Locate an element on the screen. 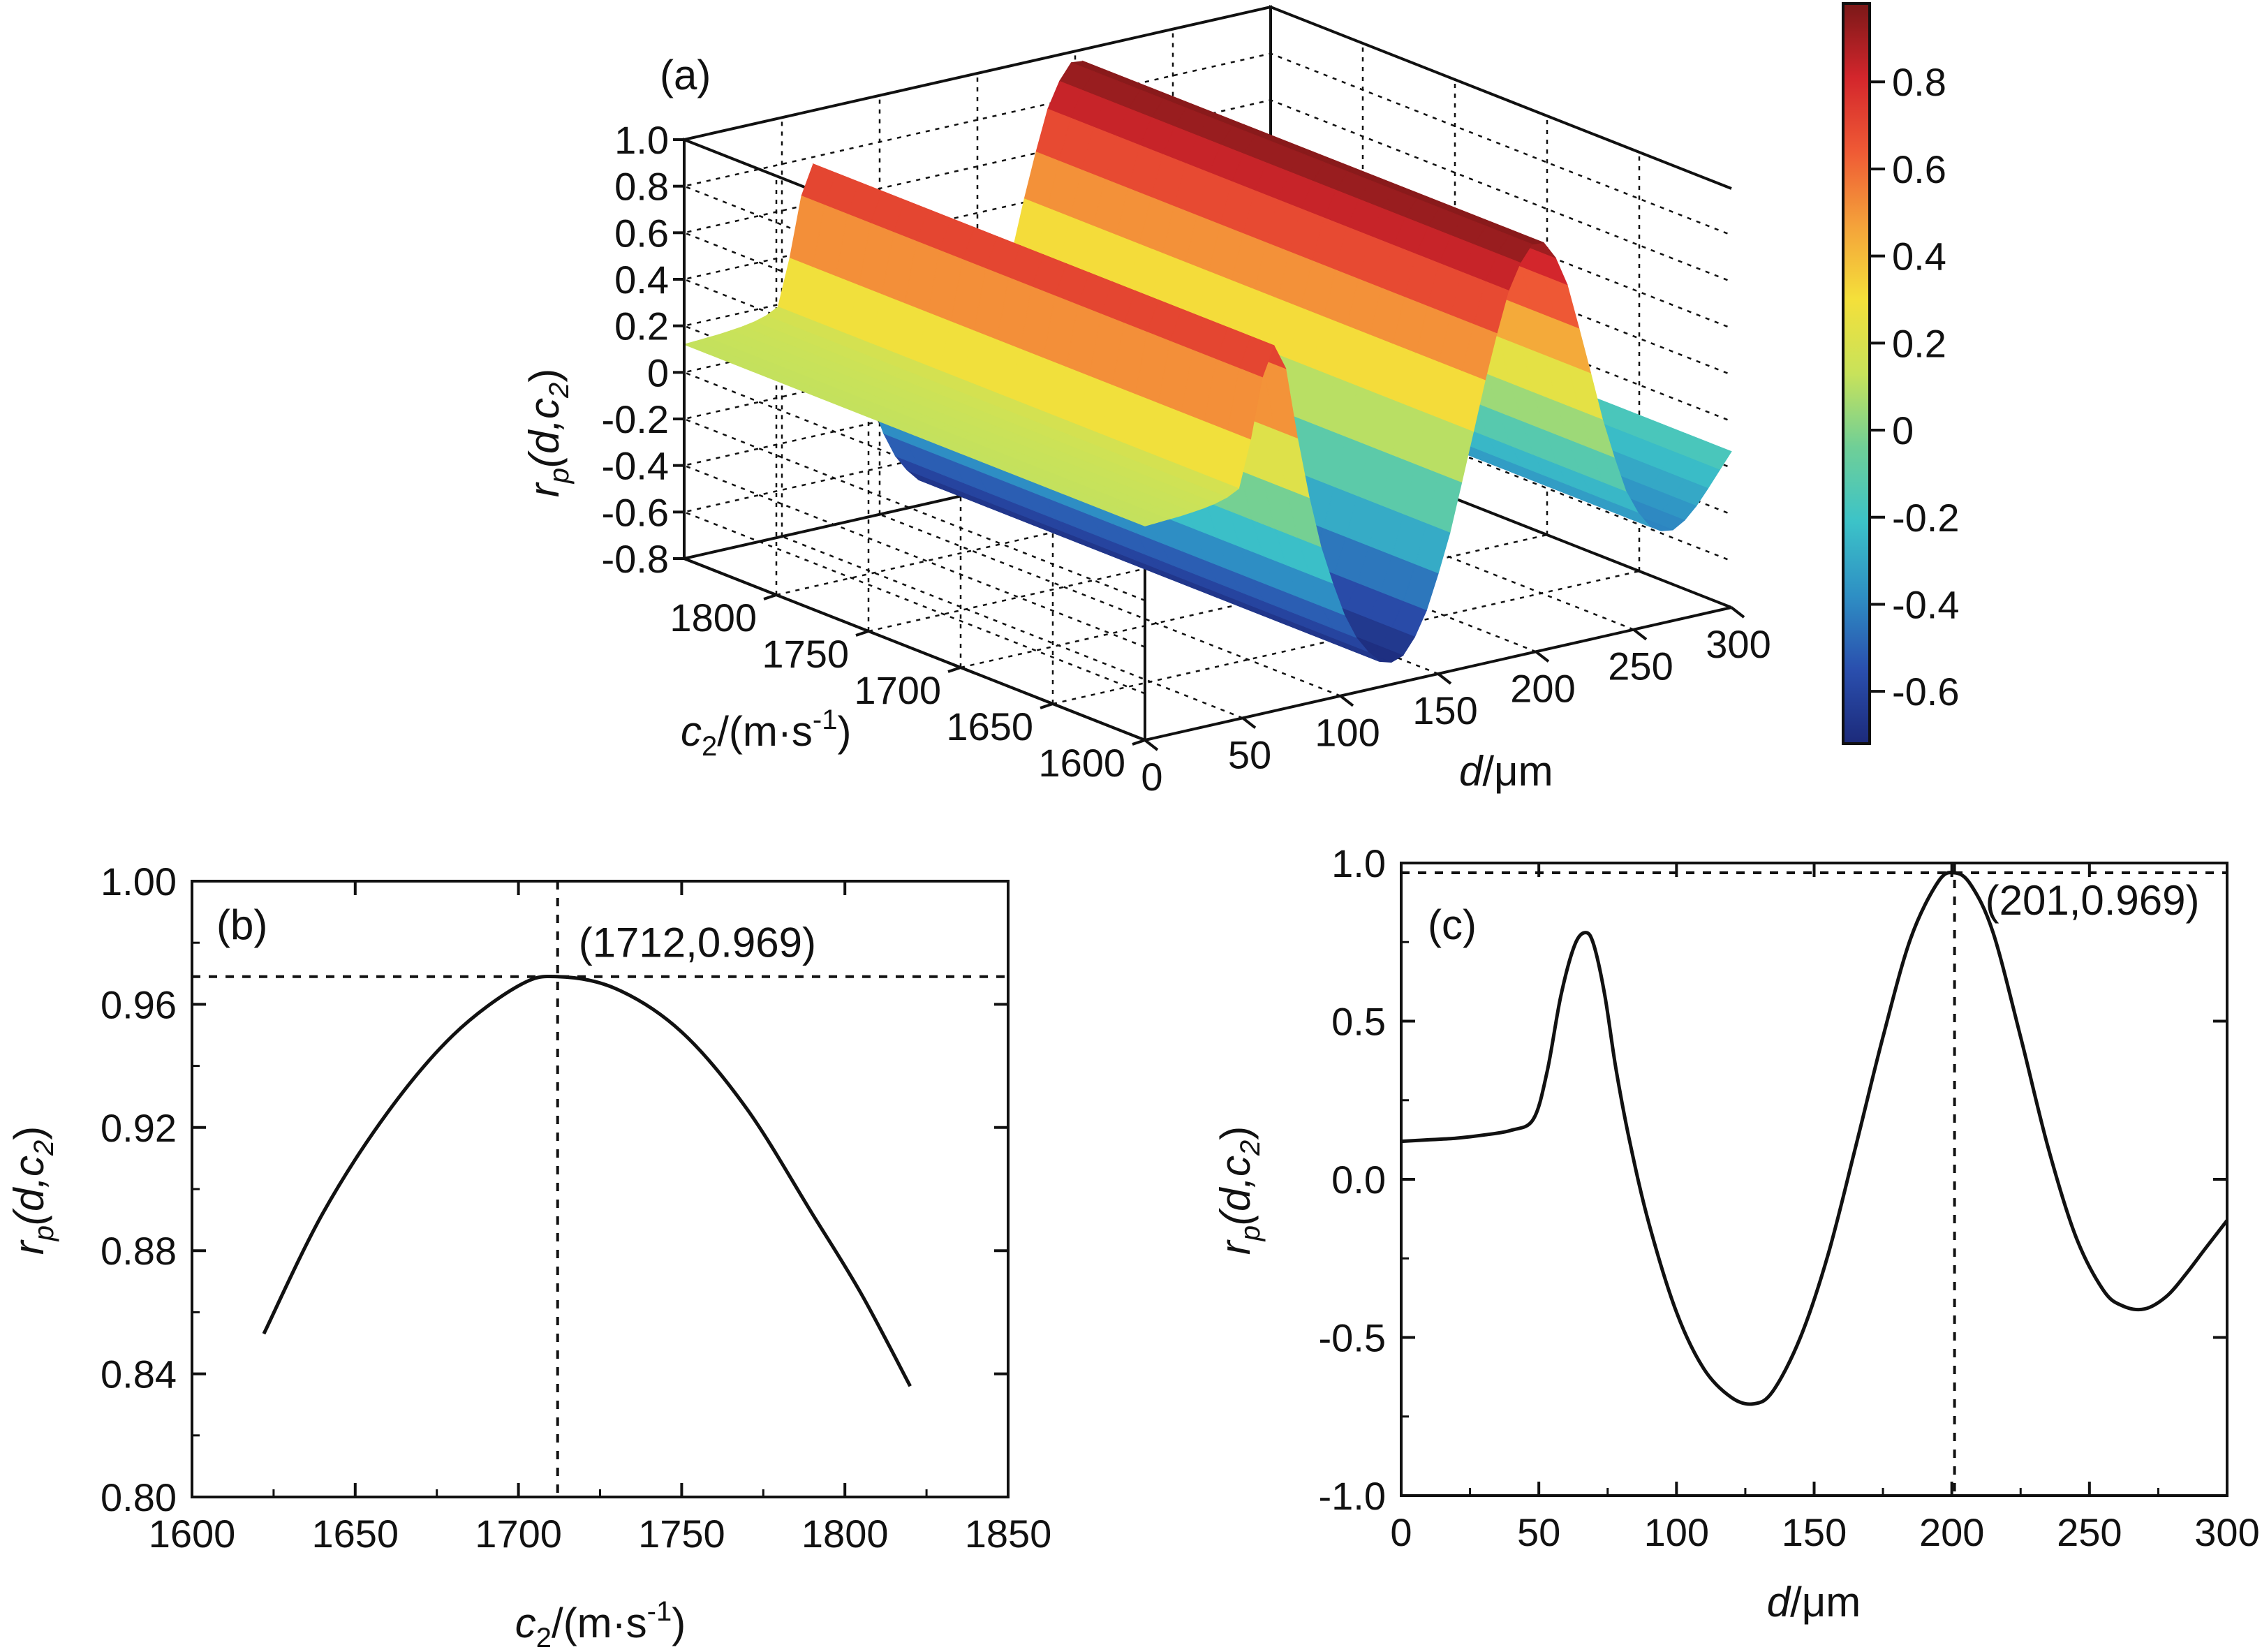 The width and height of the screenshot is (2262, 1652). x-tick-label: 250 is located at coordinates (2089, 1532).